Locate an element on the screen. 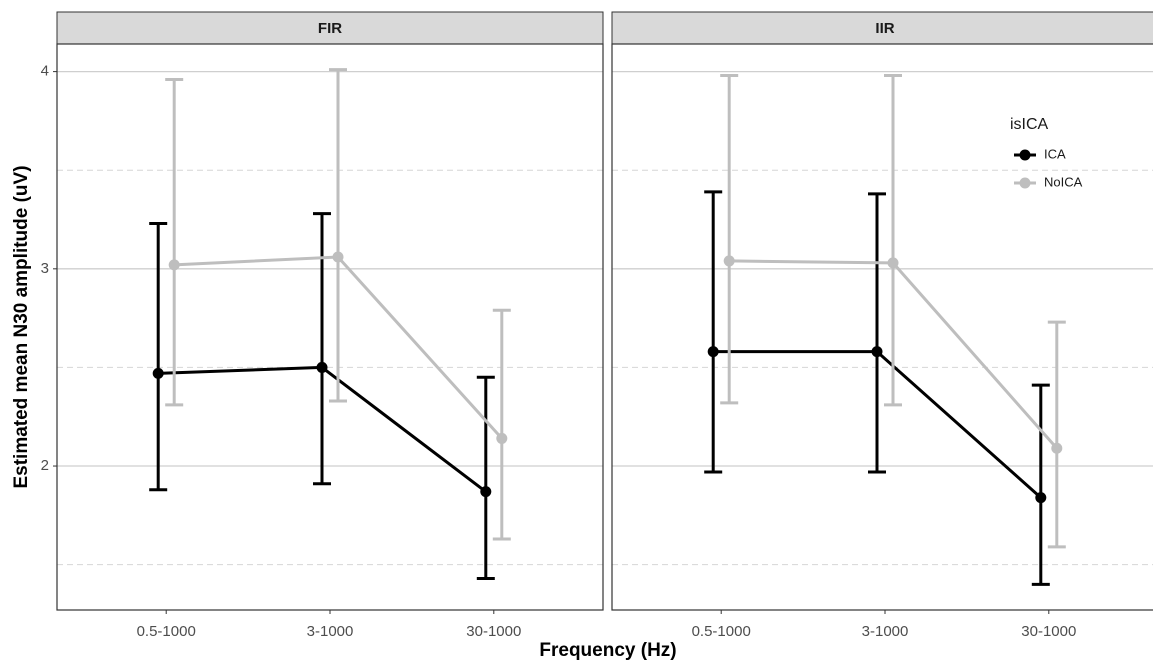 The width and height of the screenshot is (1153, 661). strip-title: IIR is located at coordinates (884, 28).